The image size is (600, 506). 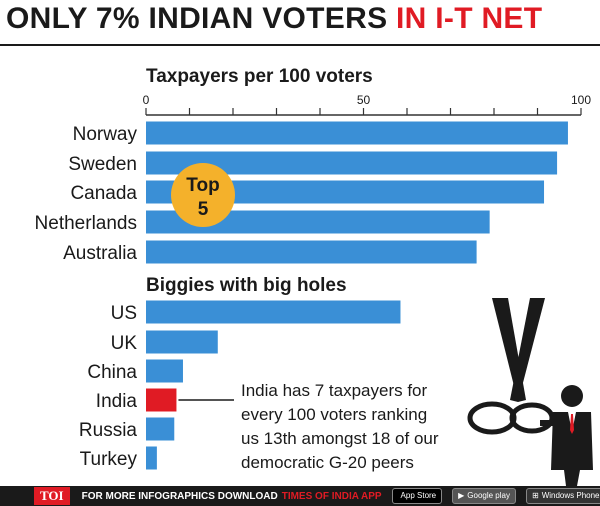 I want to click on bar-canada, so click(x=345, y=192).